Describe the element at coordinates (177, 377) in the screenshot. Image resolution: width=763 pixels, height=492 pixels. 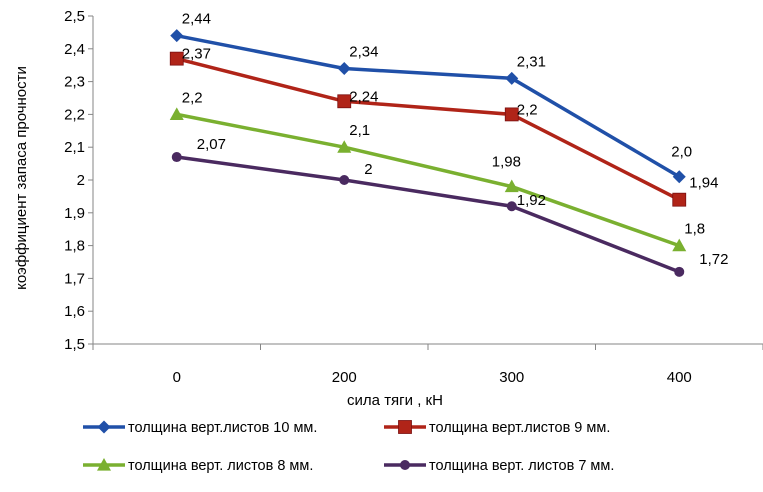
I see `x-tick-label: 0` at that location.